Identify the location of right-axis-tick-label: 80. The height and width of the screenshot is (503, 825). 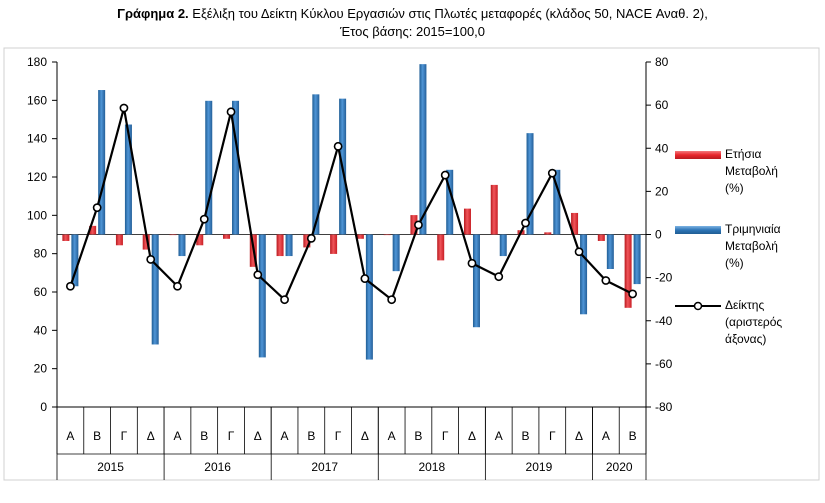
(662, 62).